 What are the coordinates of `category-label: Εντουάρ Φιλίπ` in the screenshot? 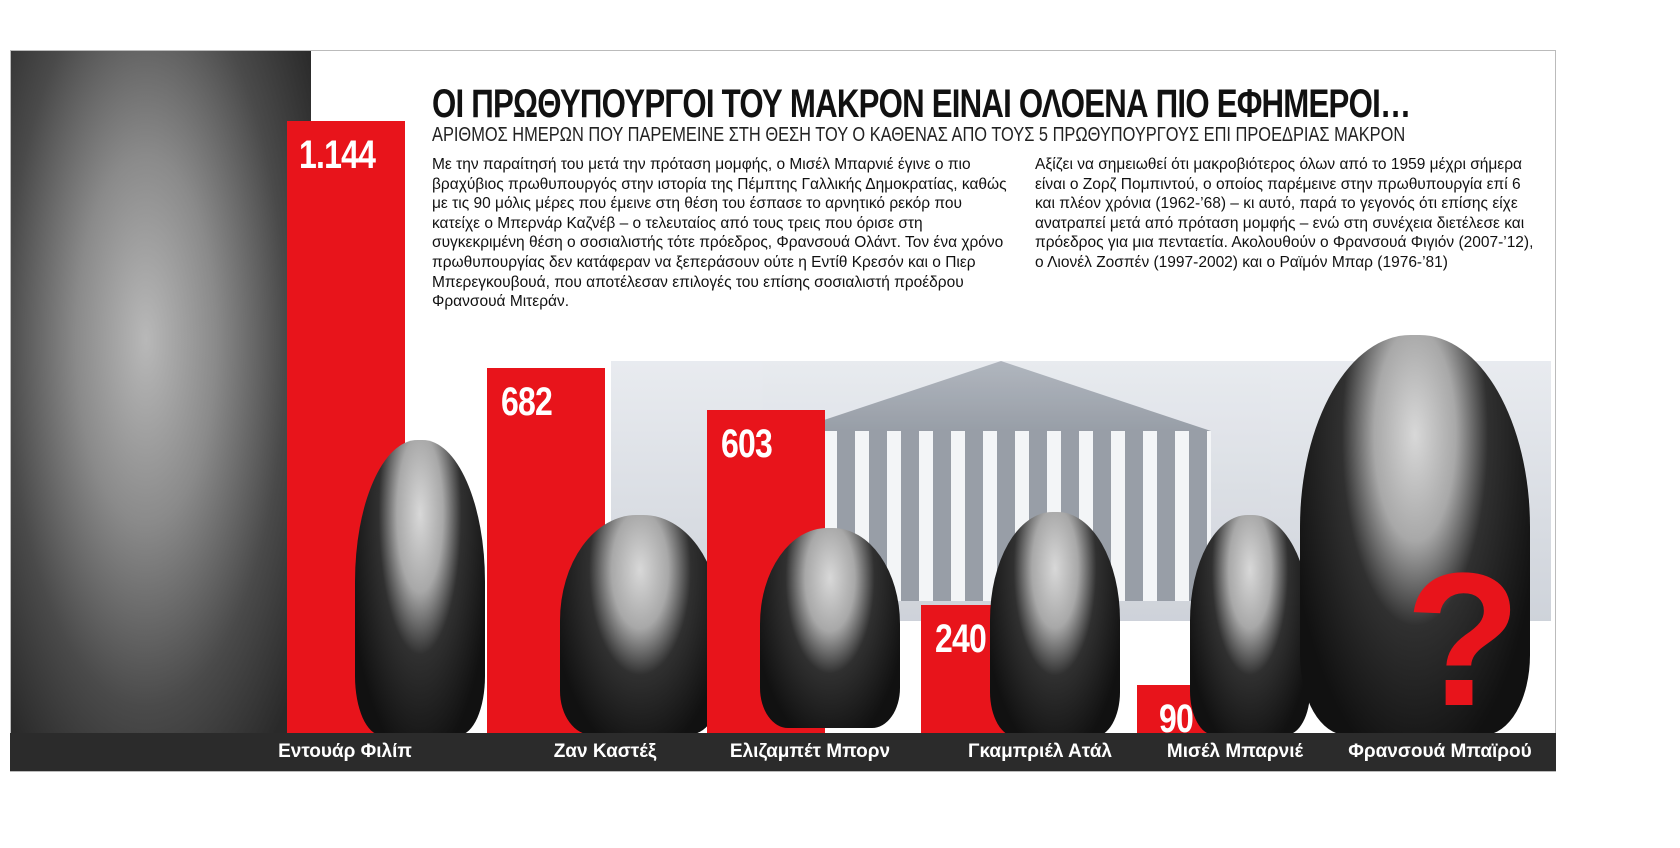 It's located at (345, 751).